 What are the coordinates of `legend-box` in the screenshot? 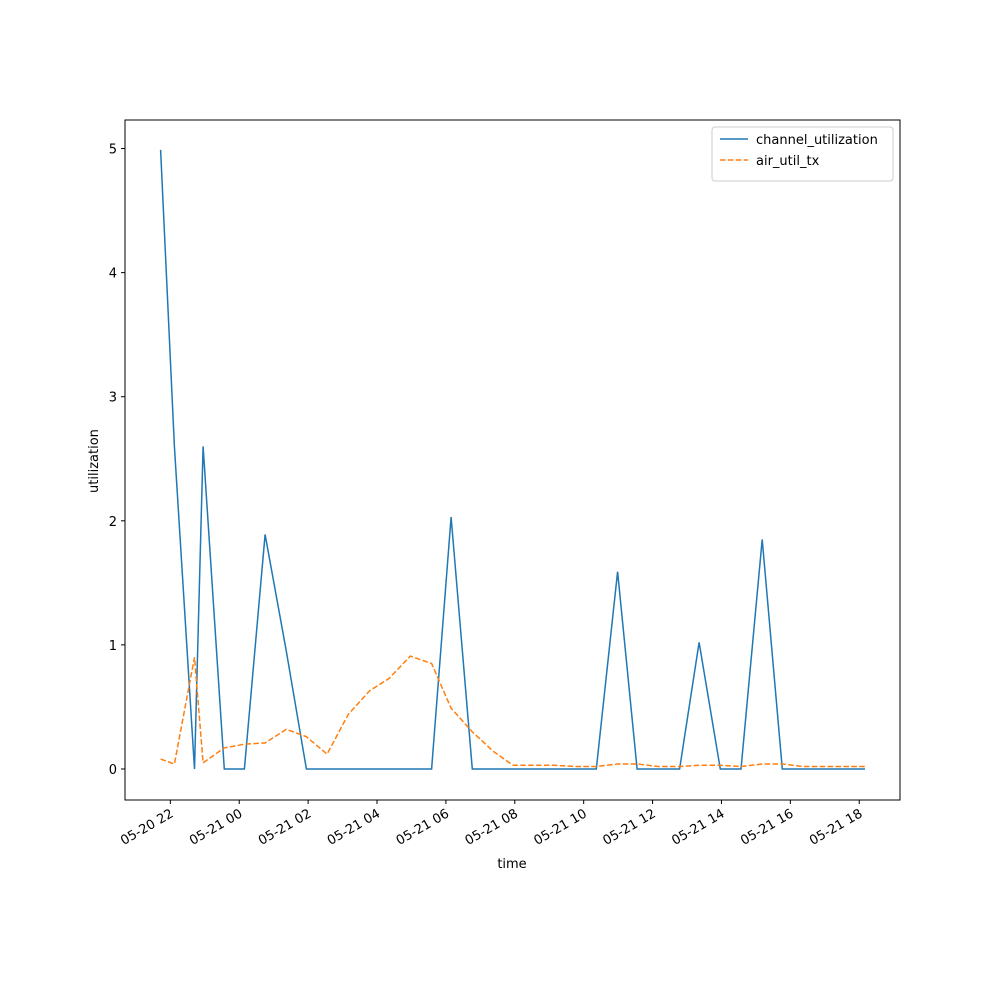 It's located at (802, 154).